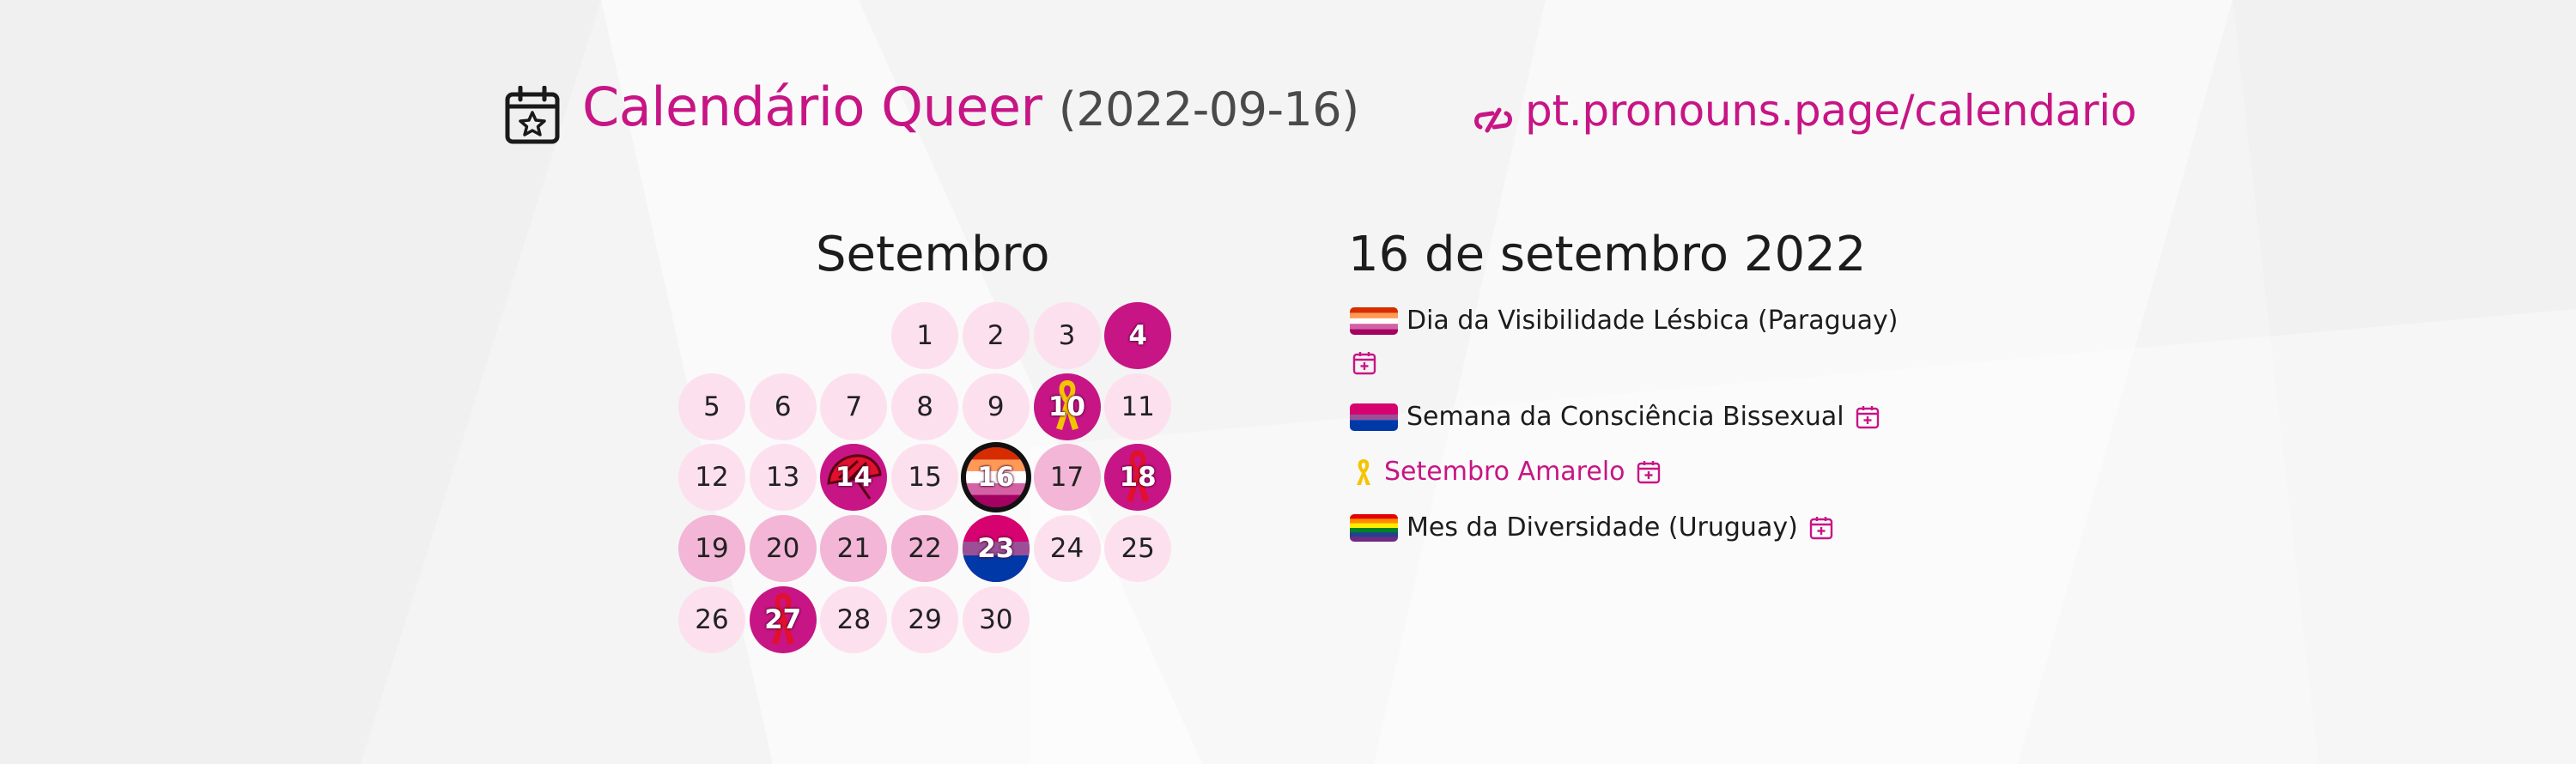  I want to click on day-number: 15, so click(925, 478).